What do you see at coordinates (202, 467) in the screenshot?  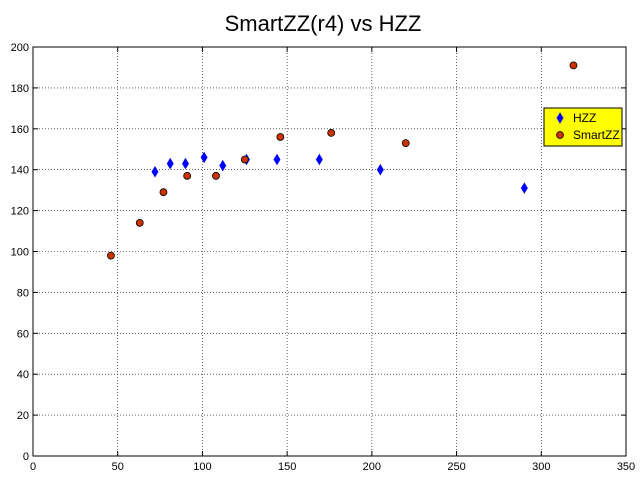 I see `x-tick-label: 100` at bounding box center [202, 467].